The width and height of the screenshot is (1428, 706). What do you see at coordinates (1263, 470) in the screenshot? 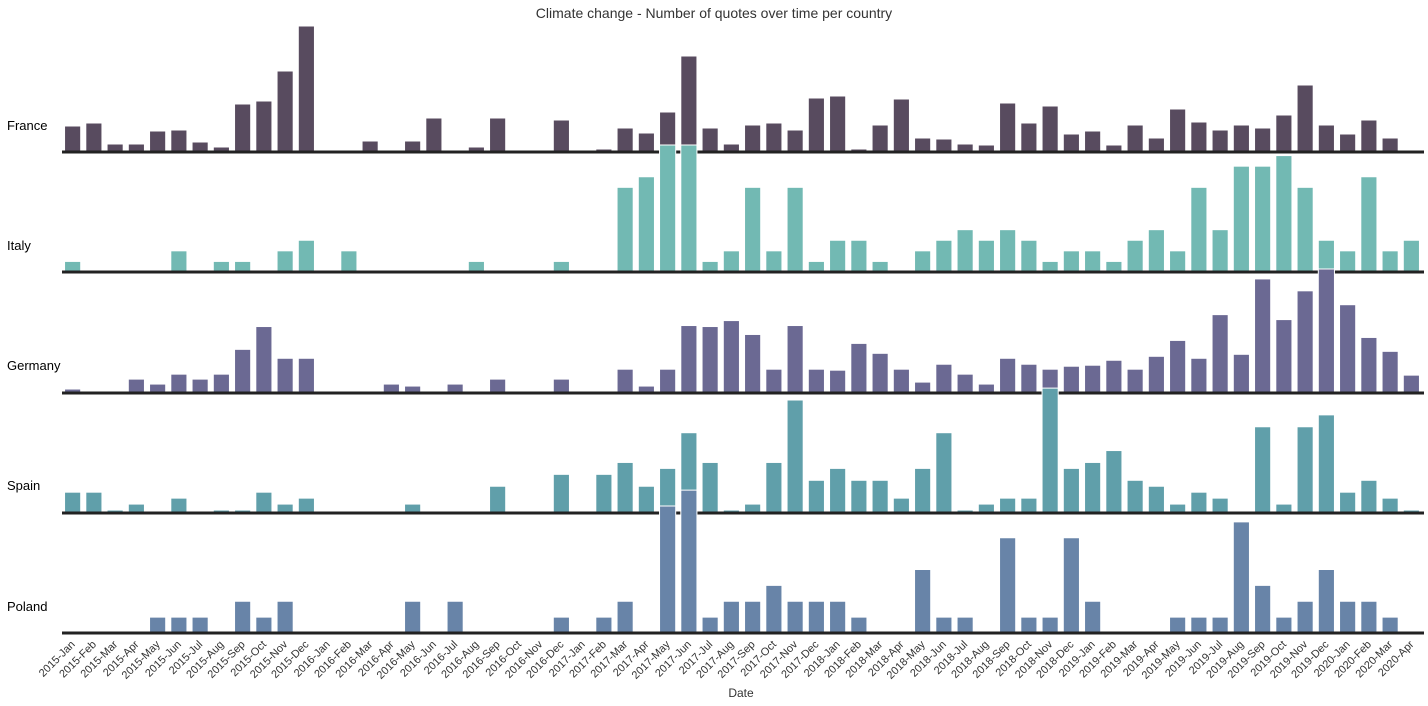
I see `bar-spain-2019-Sep` at bounding box center [1263, 470].